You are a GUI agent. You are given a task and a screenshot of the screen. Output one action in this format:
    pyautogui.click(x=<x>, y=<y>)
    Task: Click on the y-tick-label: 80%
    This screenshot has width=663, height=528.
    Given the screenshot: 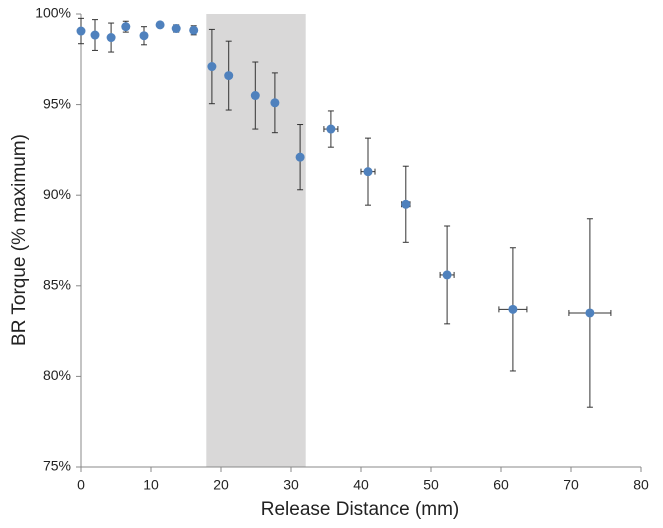 What is the action you would take?
    pyautogui.click(x=57, y=375)
    